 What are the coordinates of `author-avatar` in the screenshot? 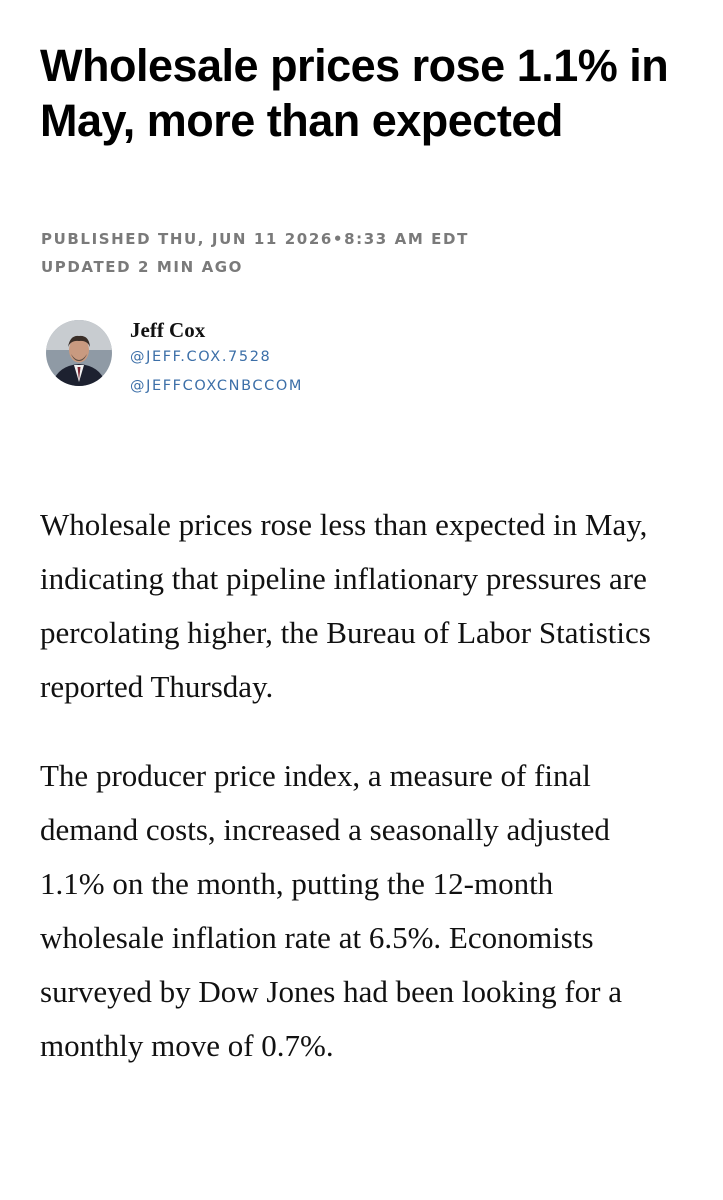 It's located at (79, 353).